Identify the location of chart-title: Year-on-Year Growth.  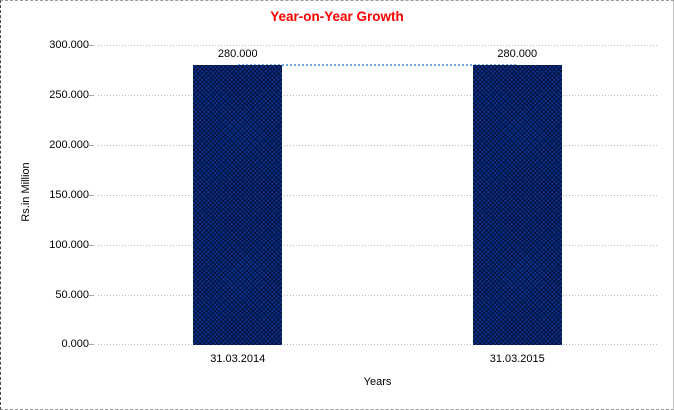
(337, 16).